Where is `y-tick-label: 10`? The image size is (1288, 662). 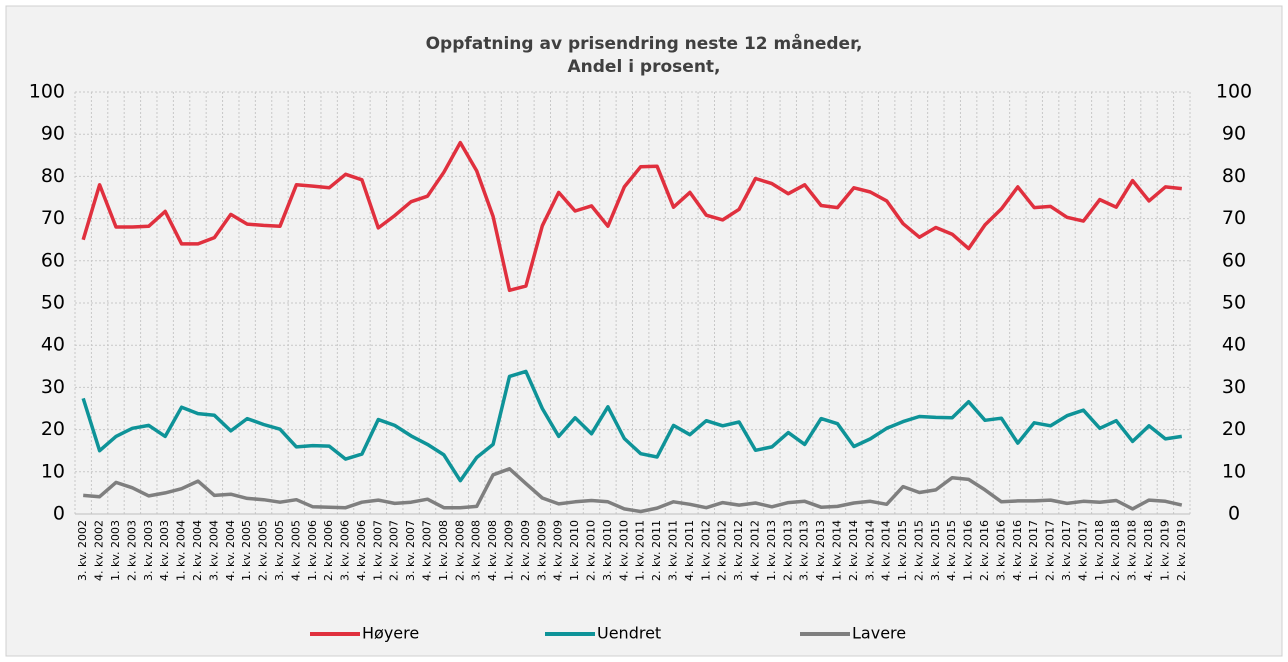 y-tick-label: 10 is located at coordinates (53, 471).